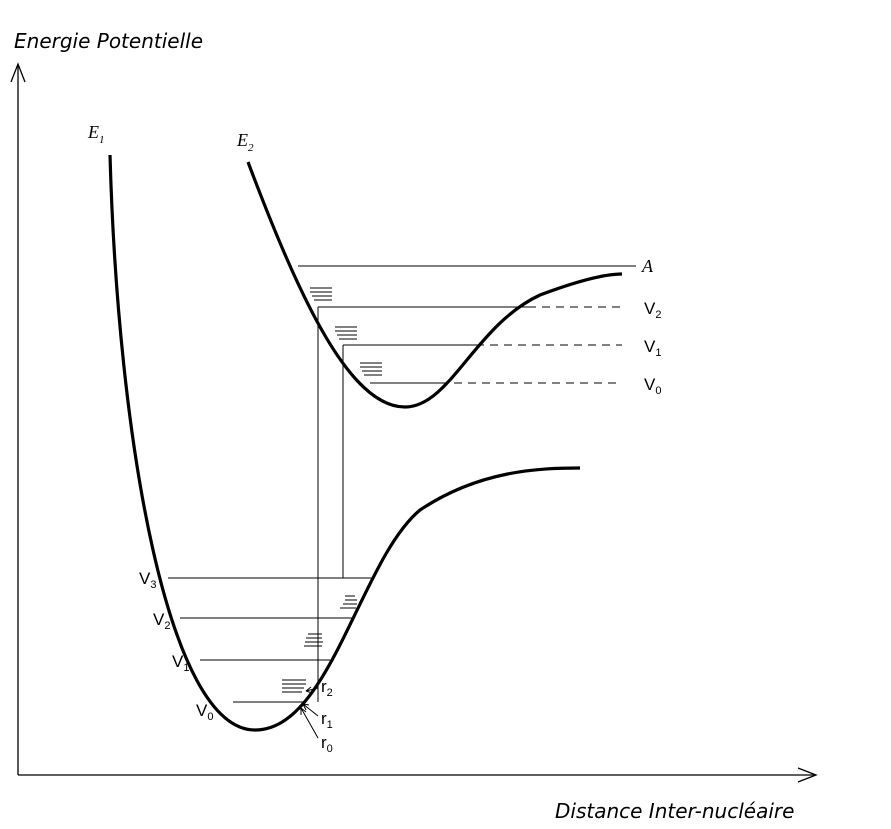 The image size is (891, 829). Describe the element at coordinates (153, 585) in the screenshot. I see `label-part: 3` at that location.